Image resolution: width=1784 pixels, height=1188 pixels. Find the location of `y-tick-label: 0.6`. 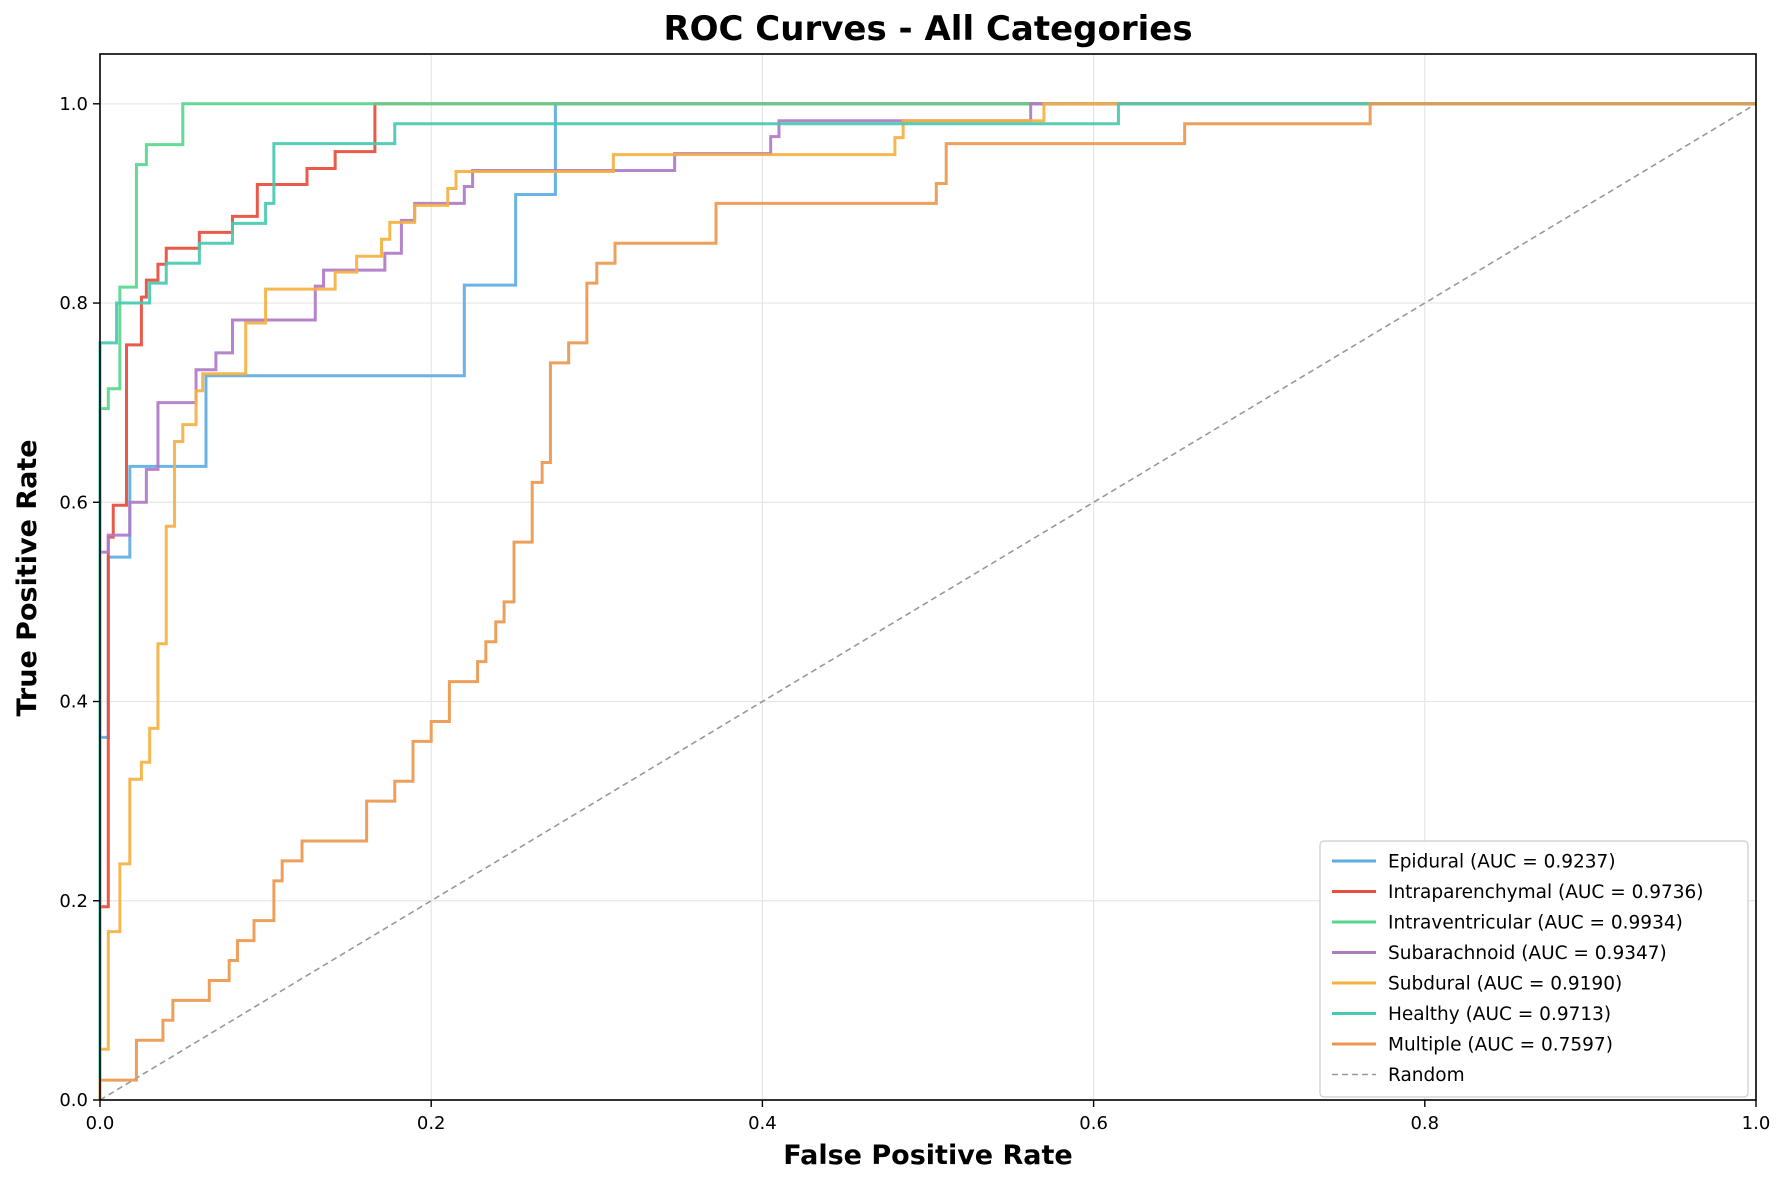

y-tick-label: 0.6 is located at coordinates (73, 502).